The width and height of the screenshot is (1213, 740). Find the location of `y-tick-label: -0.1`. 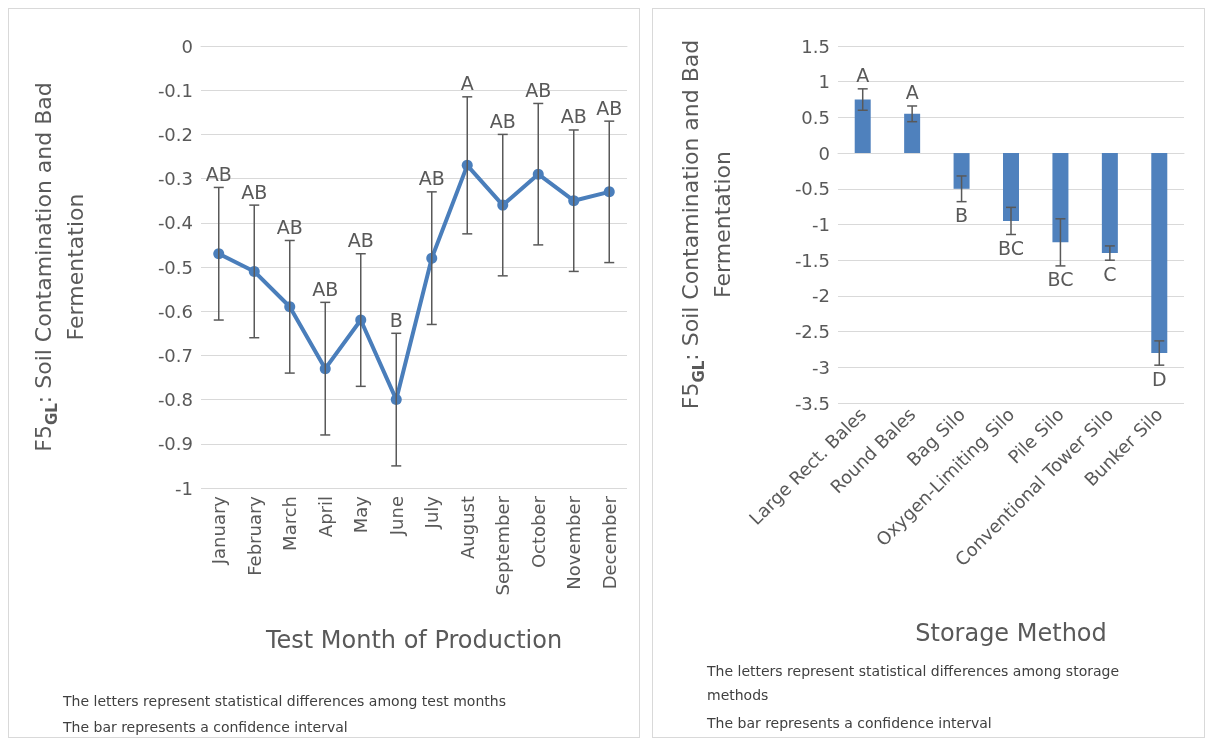

y-tick-label: -0.1 is located at coordinates (175, 90).